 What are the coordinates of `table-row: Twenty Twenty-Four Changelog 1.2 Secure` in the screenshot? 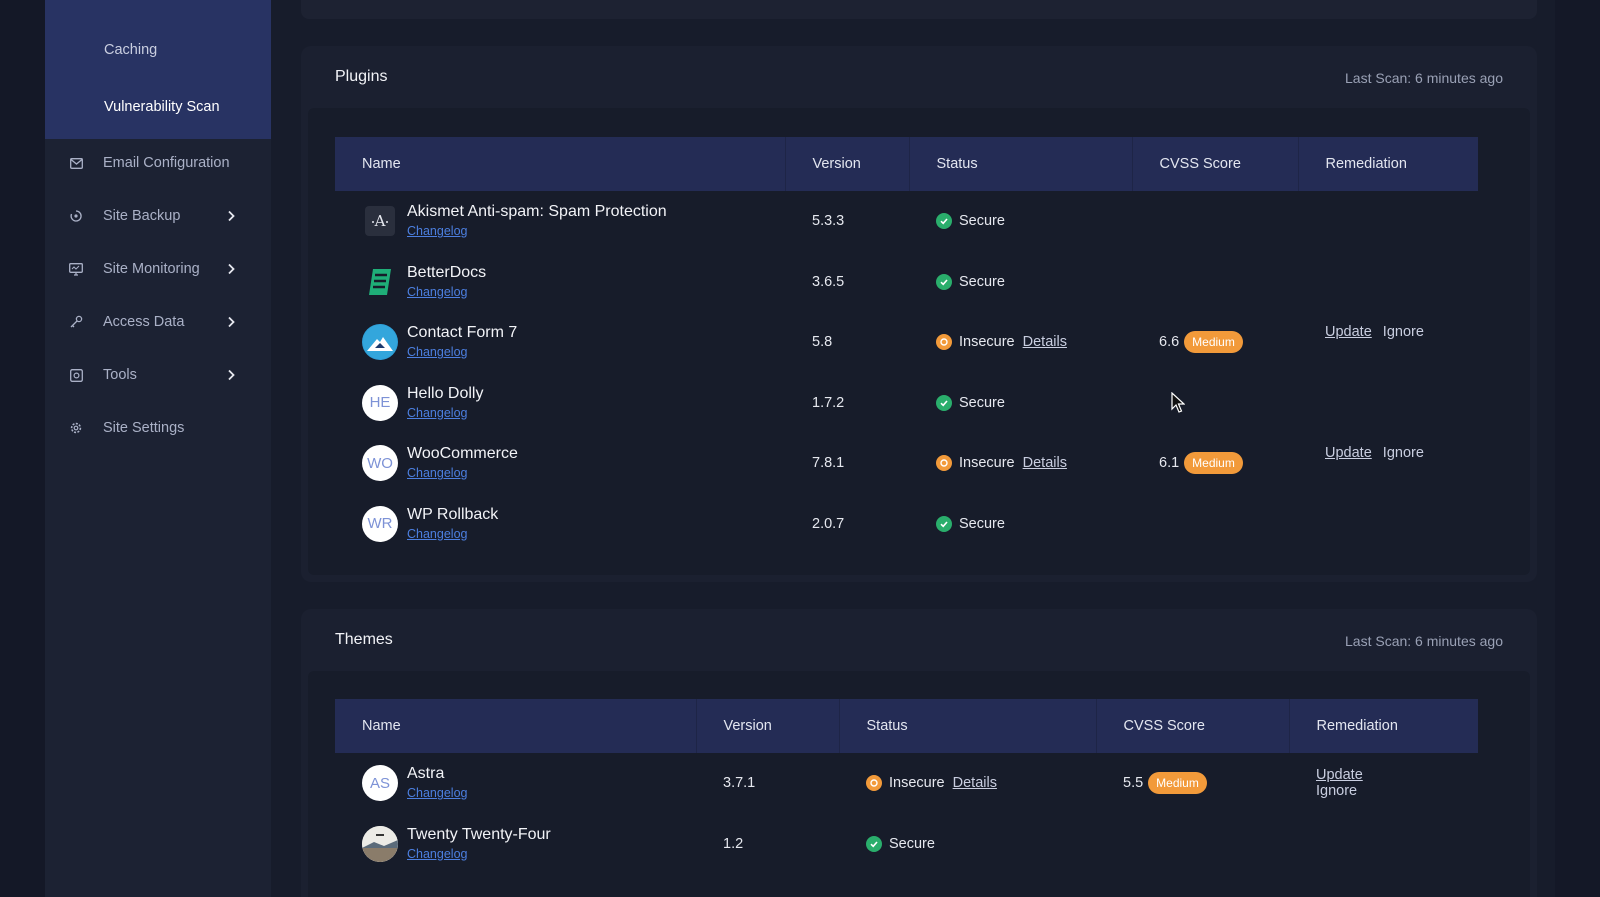 It's located at (906, 844).